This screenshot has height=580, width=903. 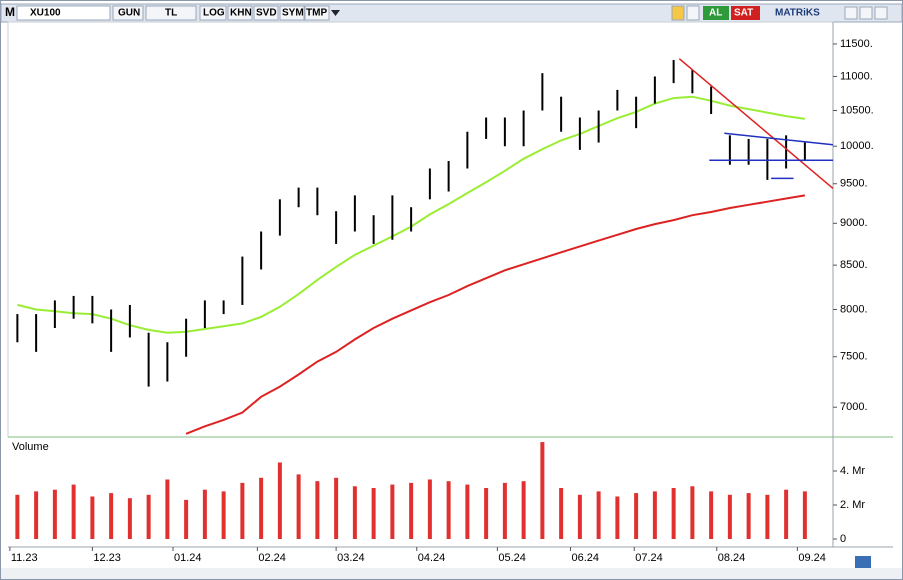 I want to click on y-tick-label: 11000., so click(x=856, y=76).